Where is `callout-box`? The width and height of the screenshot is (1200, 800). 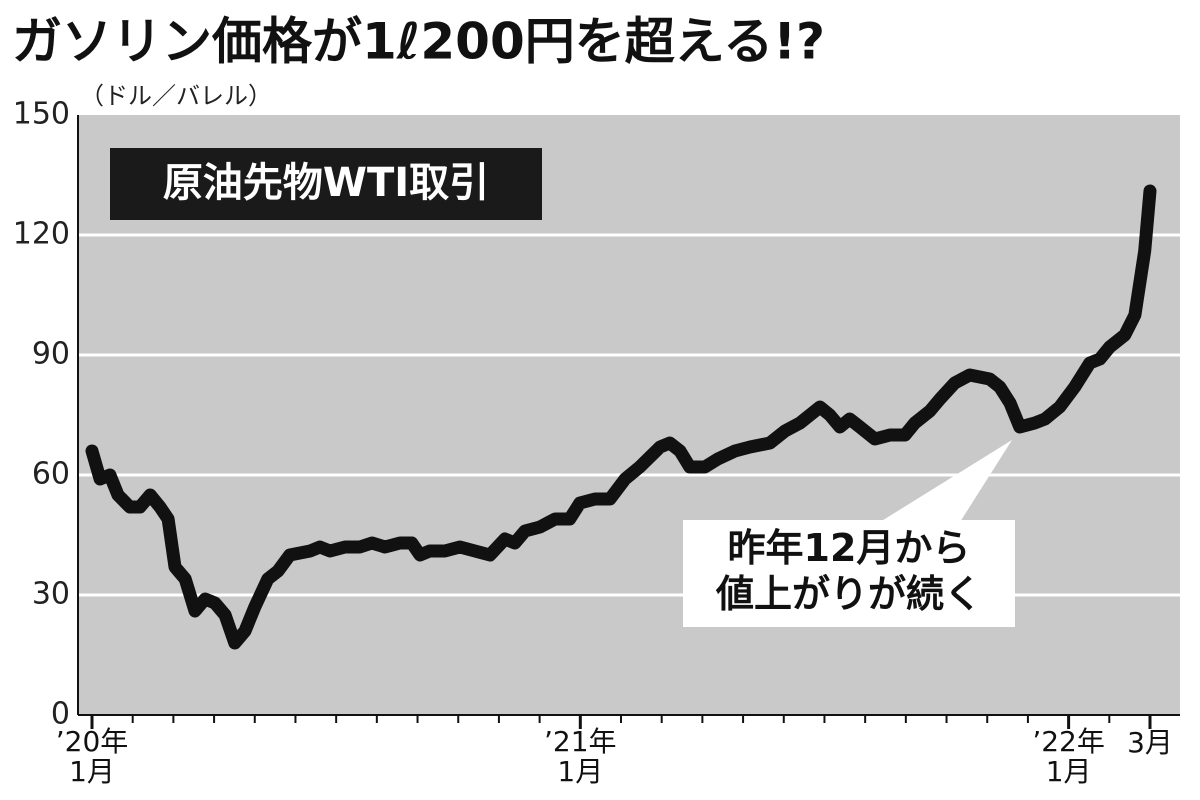 callout-box is located at coordinates (849, 573).